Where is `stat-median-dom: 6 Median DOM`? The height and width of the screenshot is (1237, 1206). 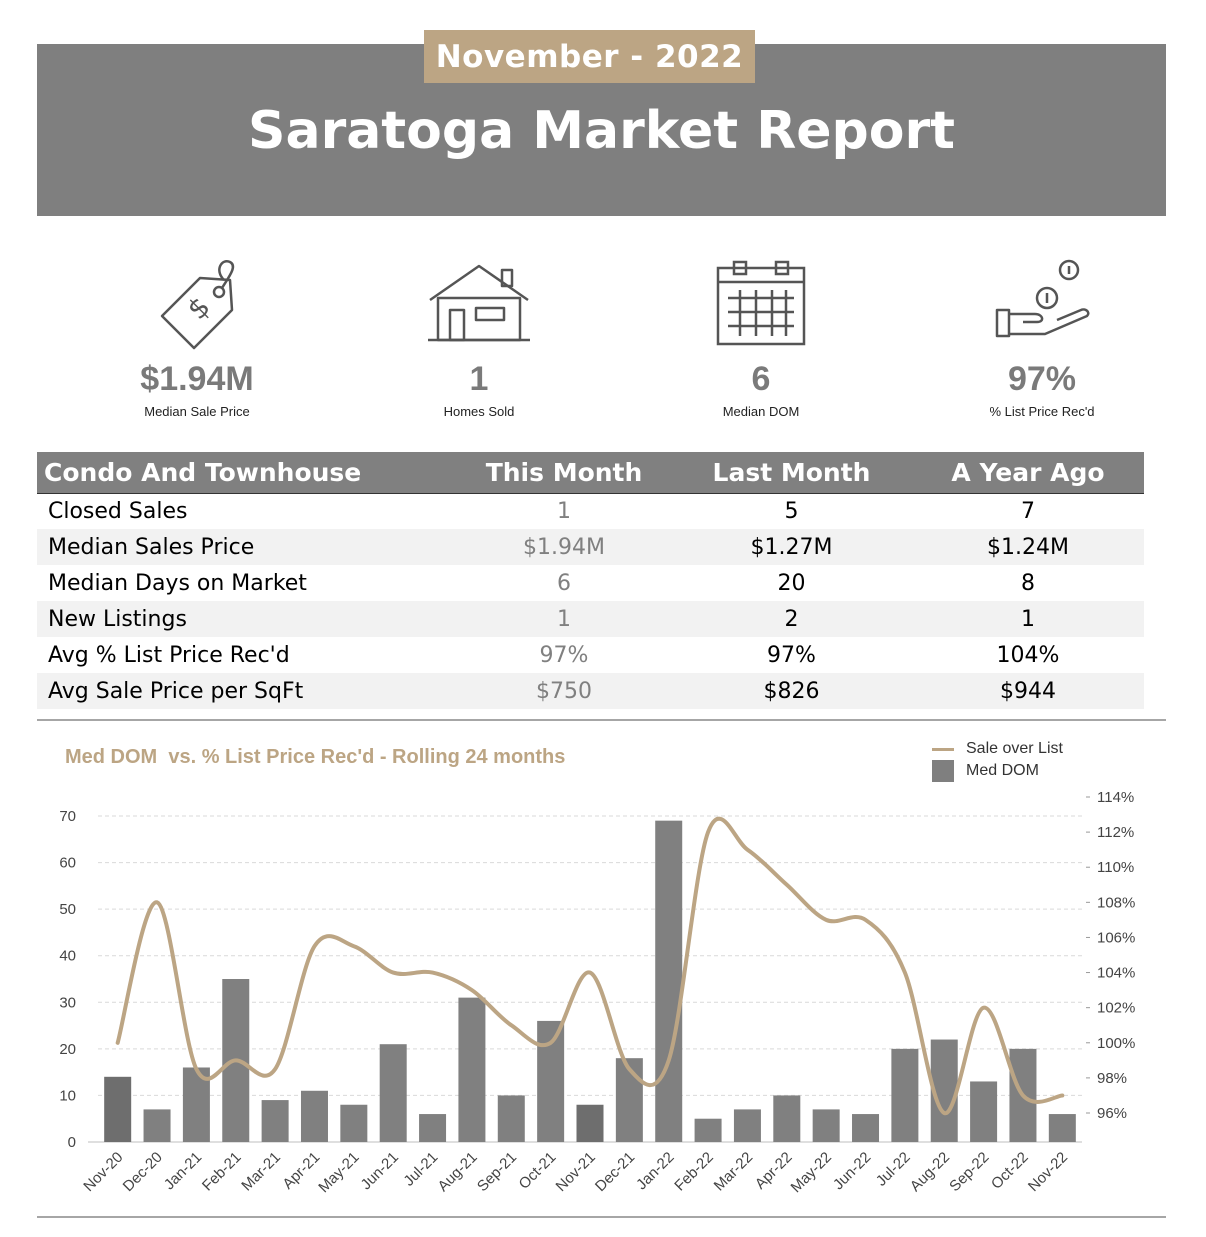 stat-median-dom: 6 Median DOM is located at coordinates (761, 343).